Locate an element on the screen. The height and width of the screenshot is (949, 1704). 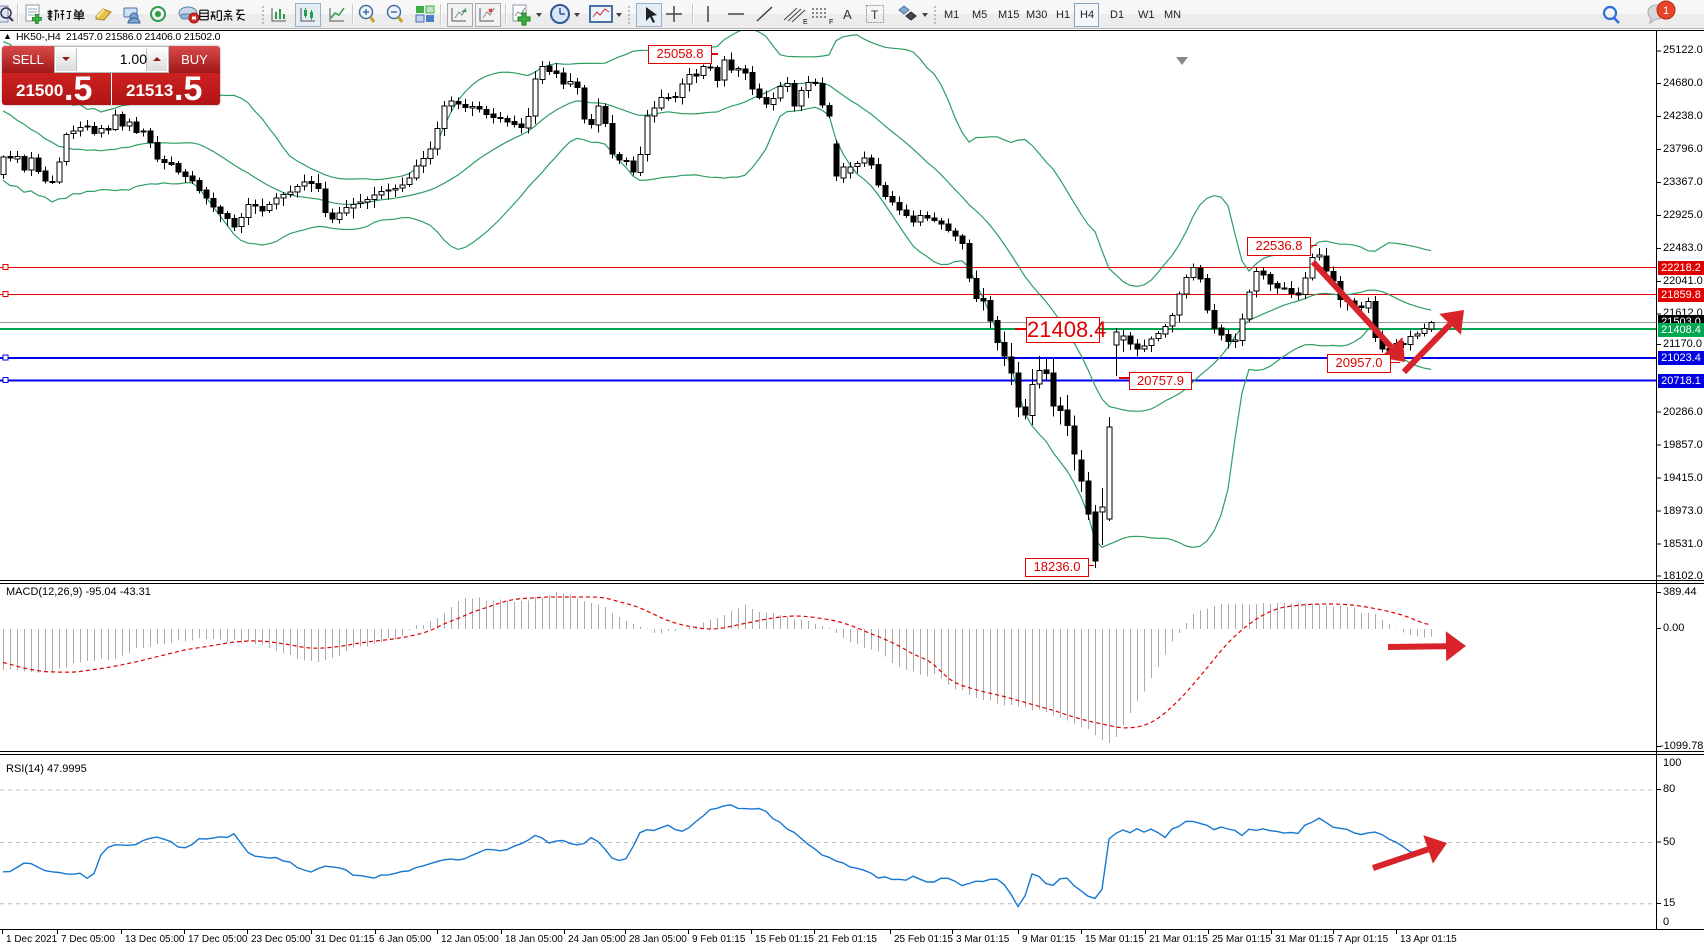
svg-text: T is located at coordinates (875, 15).